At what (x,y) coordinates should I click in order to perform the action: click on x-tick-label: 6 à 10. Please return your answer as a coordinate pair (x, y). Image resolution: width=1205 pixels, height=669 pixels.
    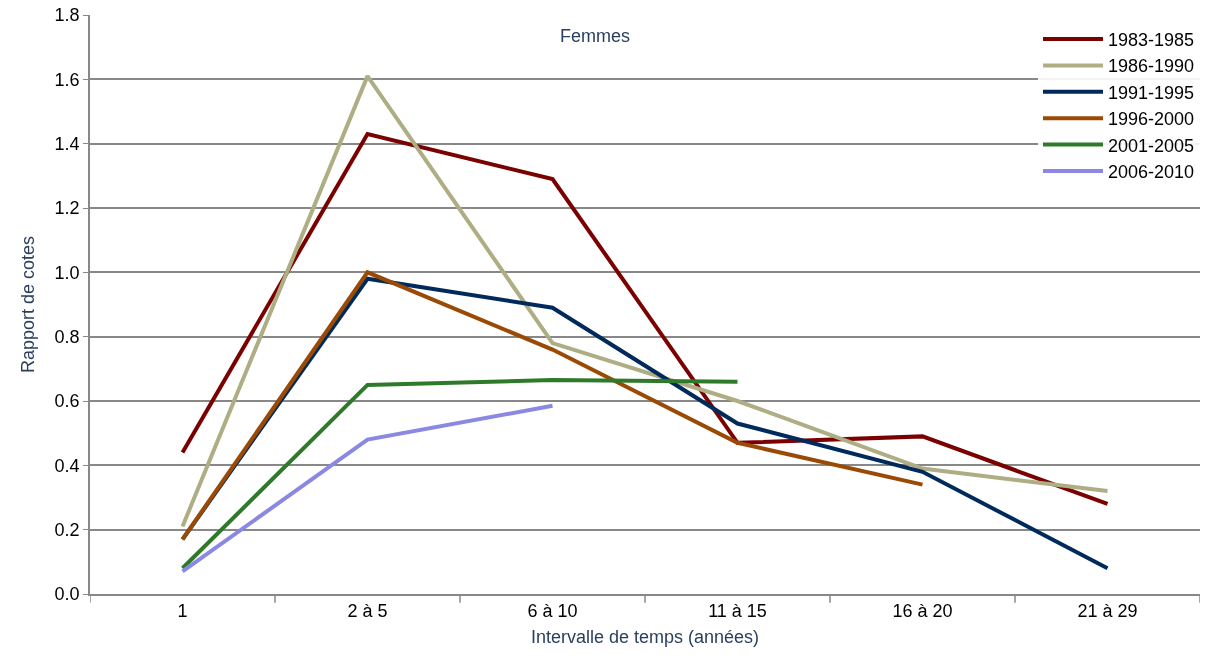
    Looking at the image, I should click on (552, 611).